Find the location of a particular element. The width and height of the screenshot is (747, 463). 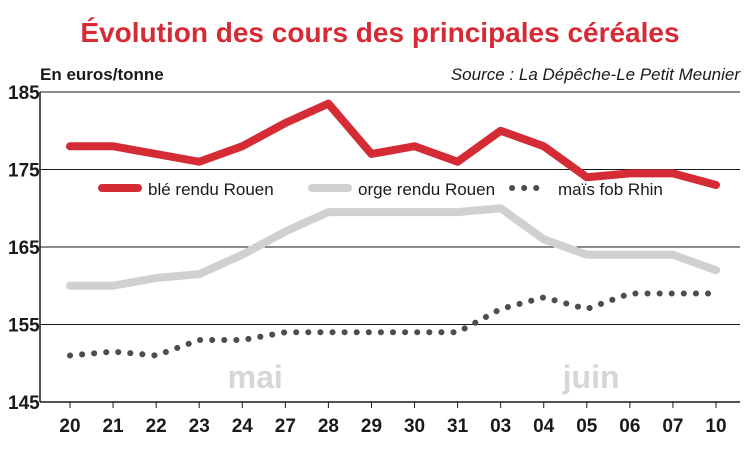

x-tick-label: 20 is located at coordinates (69, 426).